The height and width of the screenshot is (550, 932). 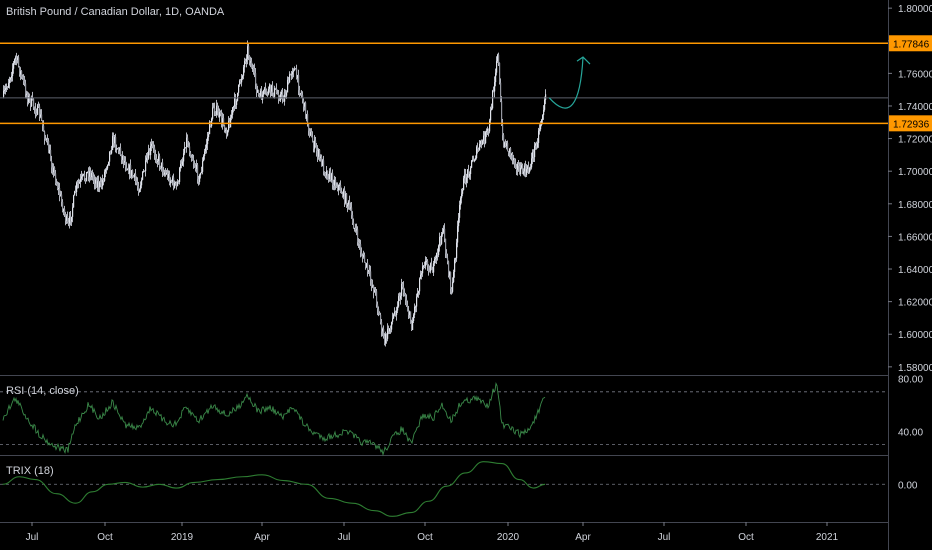 What do you see at coordinates (583, 60) in the screenshot?
I see `forecast-arrow-head` at bounding box center [583, 60].